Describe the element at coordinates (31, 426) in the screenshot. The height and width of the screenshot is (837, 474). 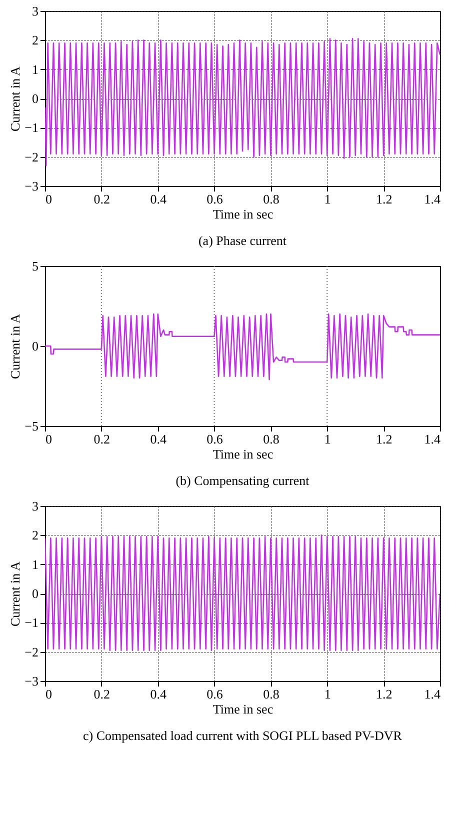
I see `y-tick-label: −5` at that location.